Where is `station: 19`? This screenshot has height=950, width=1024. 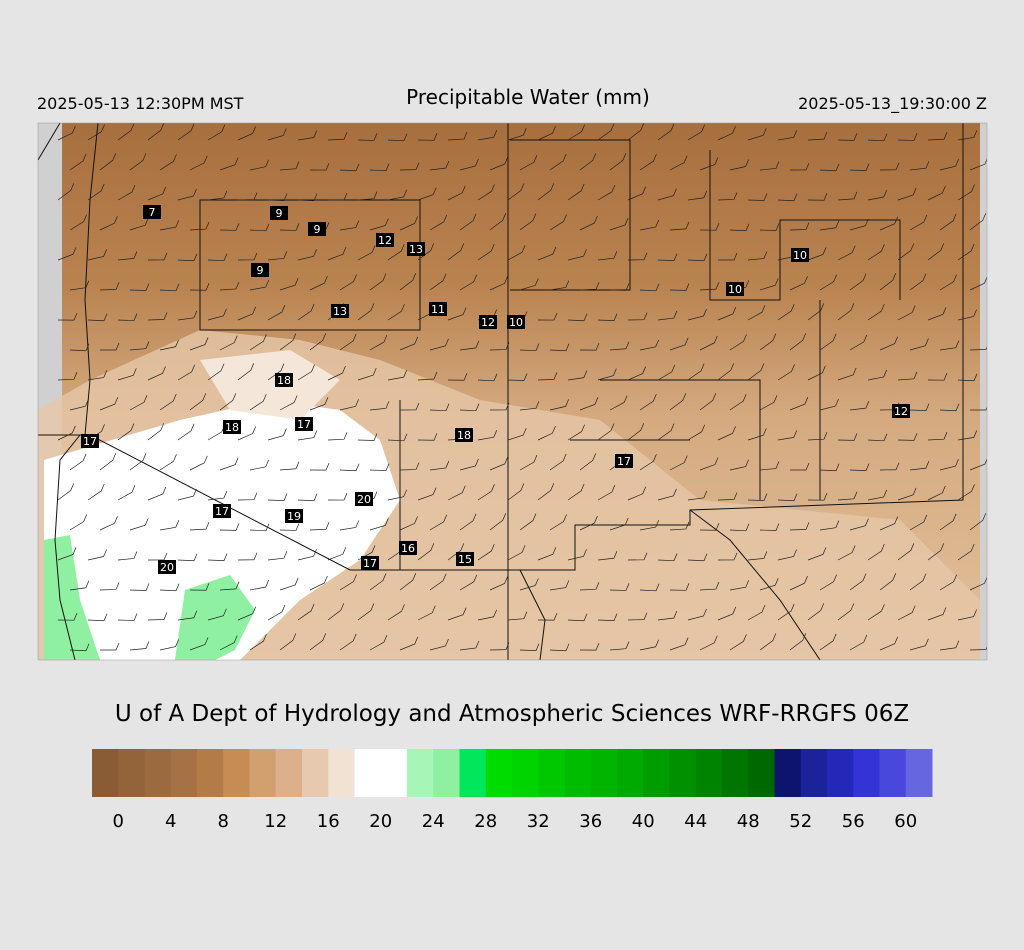
station: 19 is located at coordinates (294, 516).